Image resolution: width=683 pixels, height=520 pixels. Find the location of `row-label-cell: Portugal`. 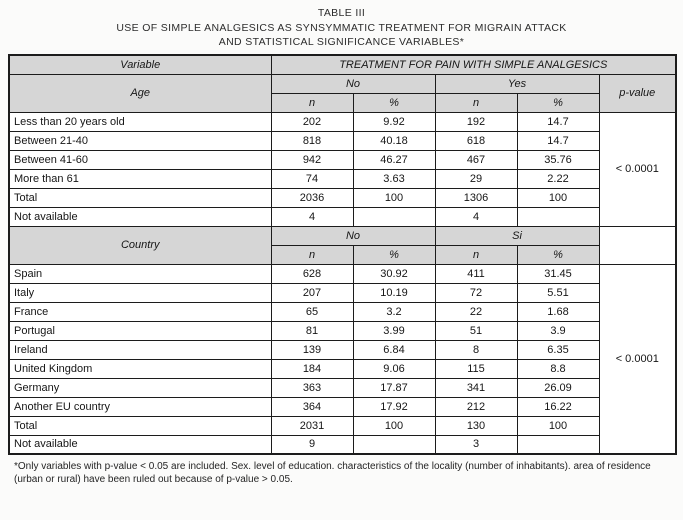

row-label-cell: Portugal is located at coordinates (140, 330).